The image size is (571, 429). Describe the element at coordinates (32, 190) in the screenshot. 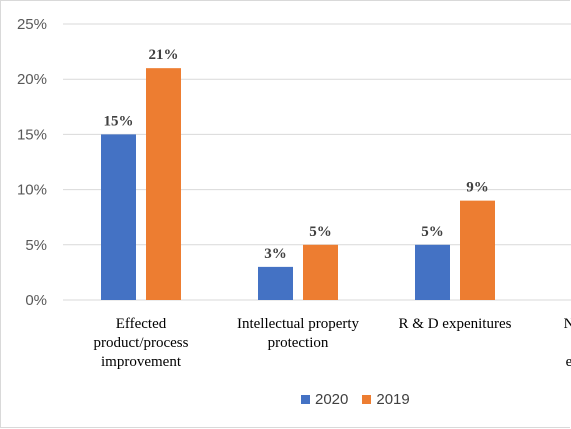

I see `y-tick-label: 10%` at that location.